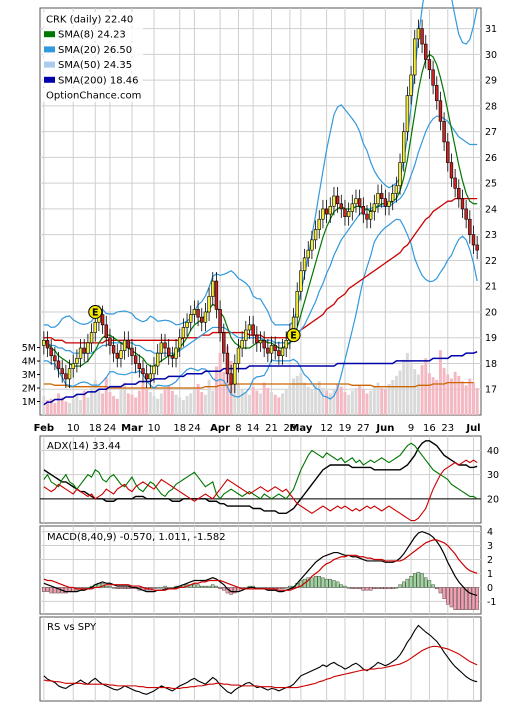  I want to click on legend-entry: SMA(50) 24.35, so click(95, 65).